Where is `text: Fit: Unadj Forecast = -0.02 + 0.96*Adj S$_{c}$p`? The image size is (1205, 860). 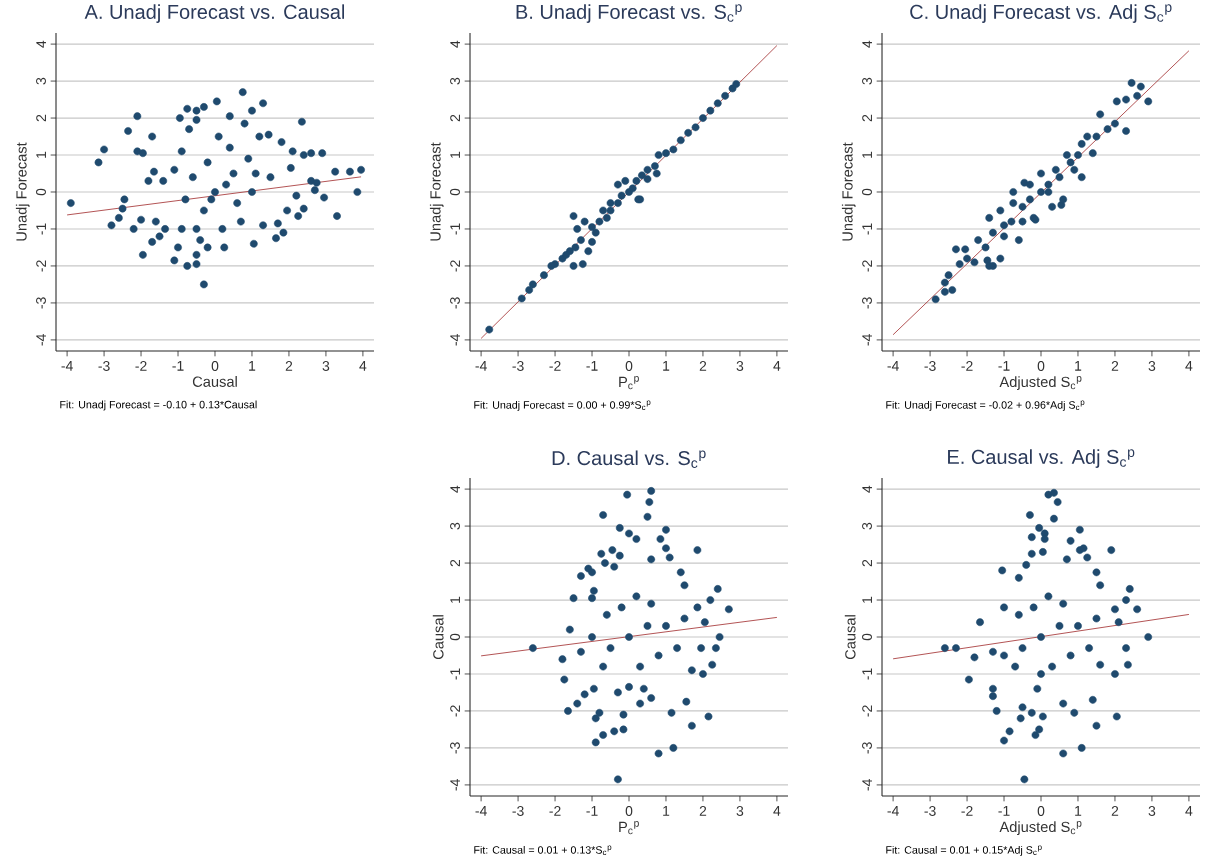
text: Fit: Unadj Forecast = -0.02 + 0.96*Adj S$_{c}$p is located at coordinates (985, 405).